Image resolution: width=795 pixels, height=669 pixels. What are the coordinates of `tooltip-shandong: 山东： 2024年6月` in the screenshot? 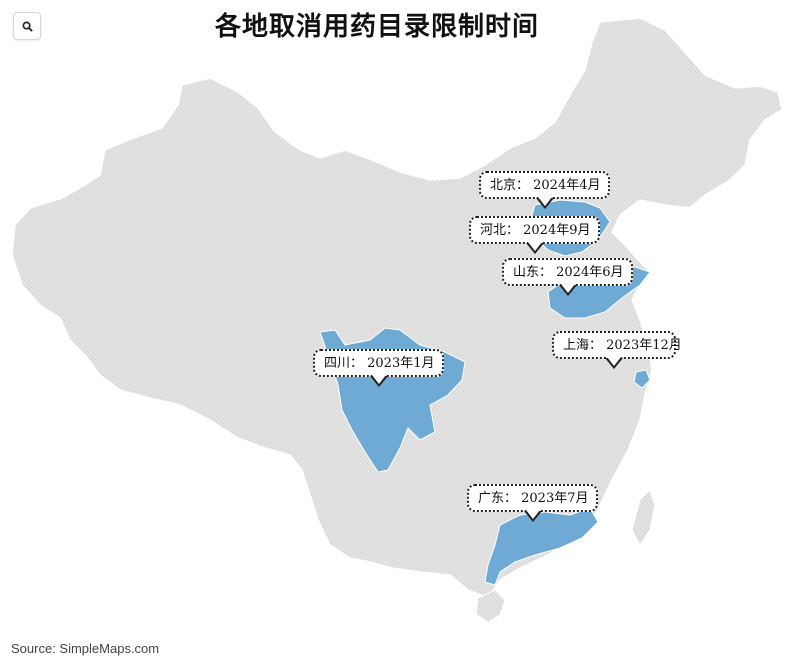 It's located at (567, 277).